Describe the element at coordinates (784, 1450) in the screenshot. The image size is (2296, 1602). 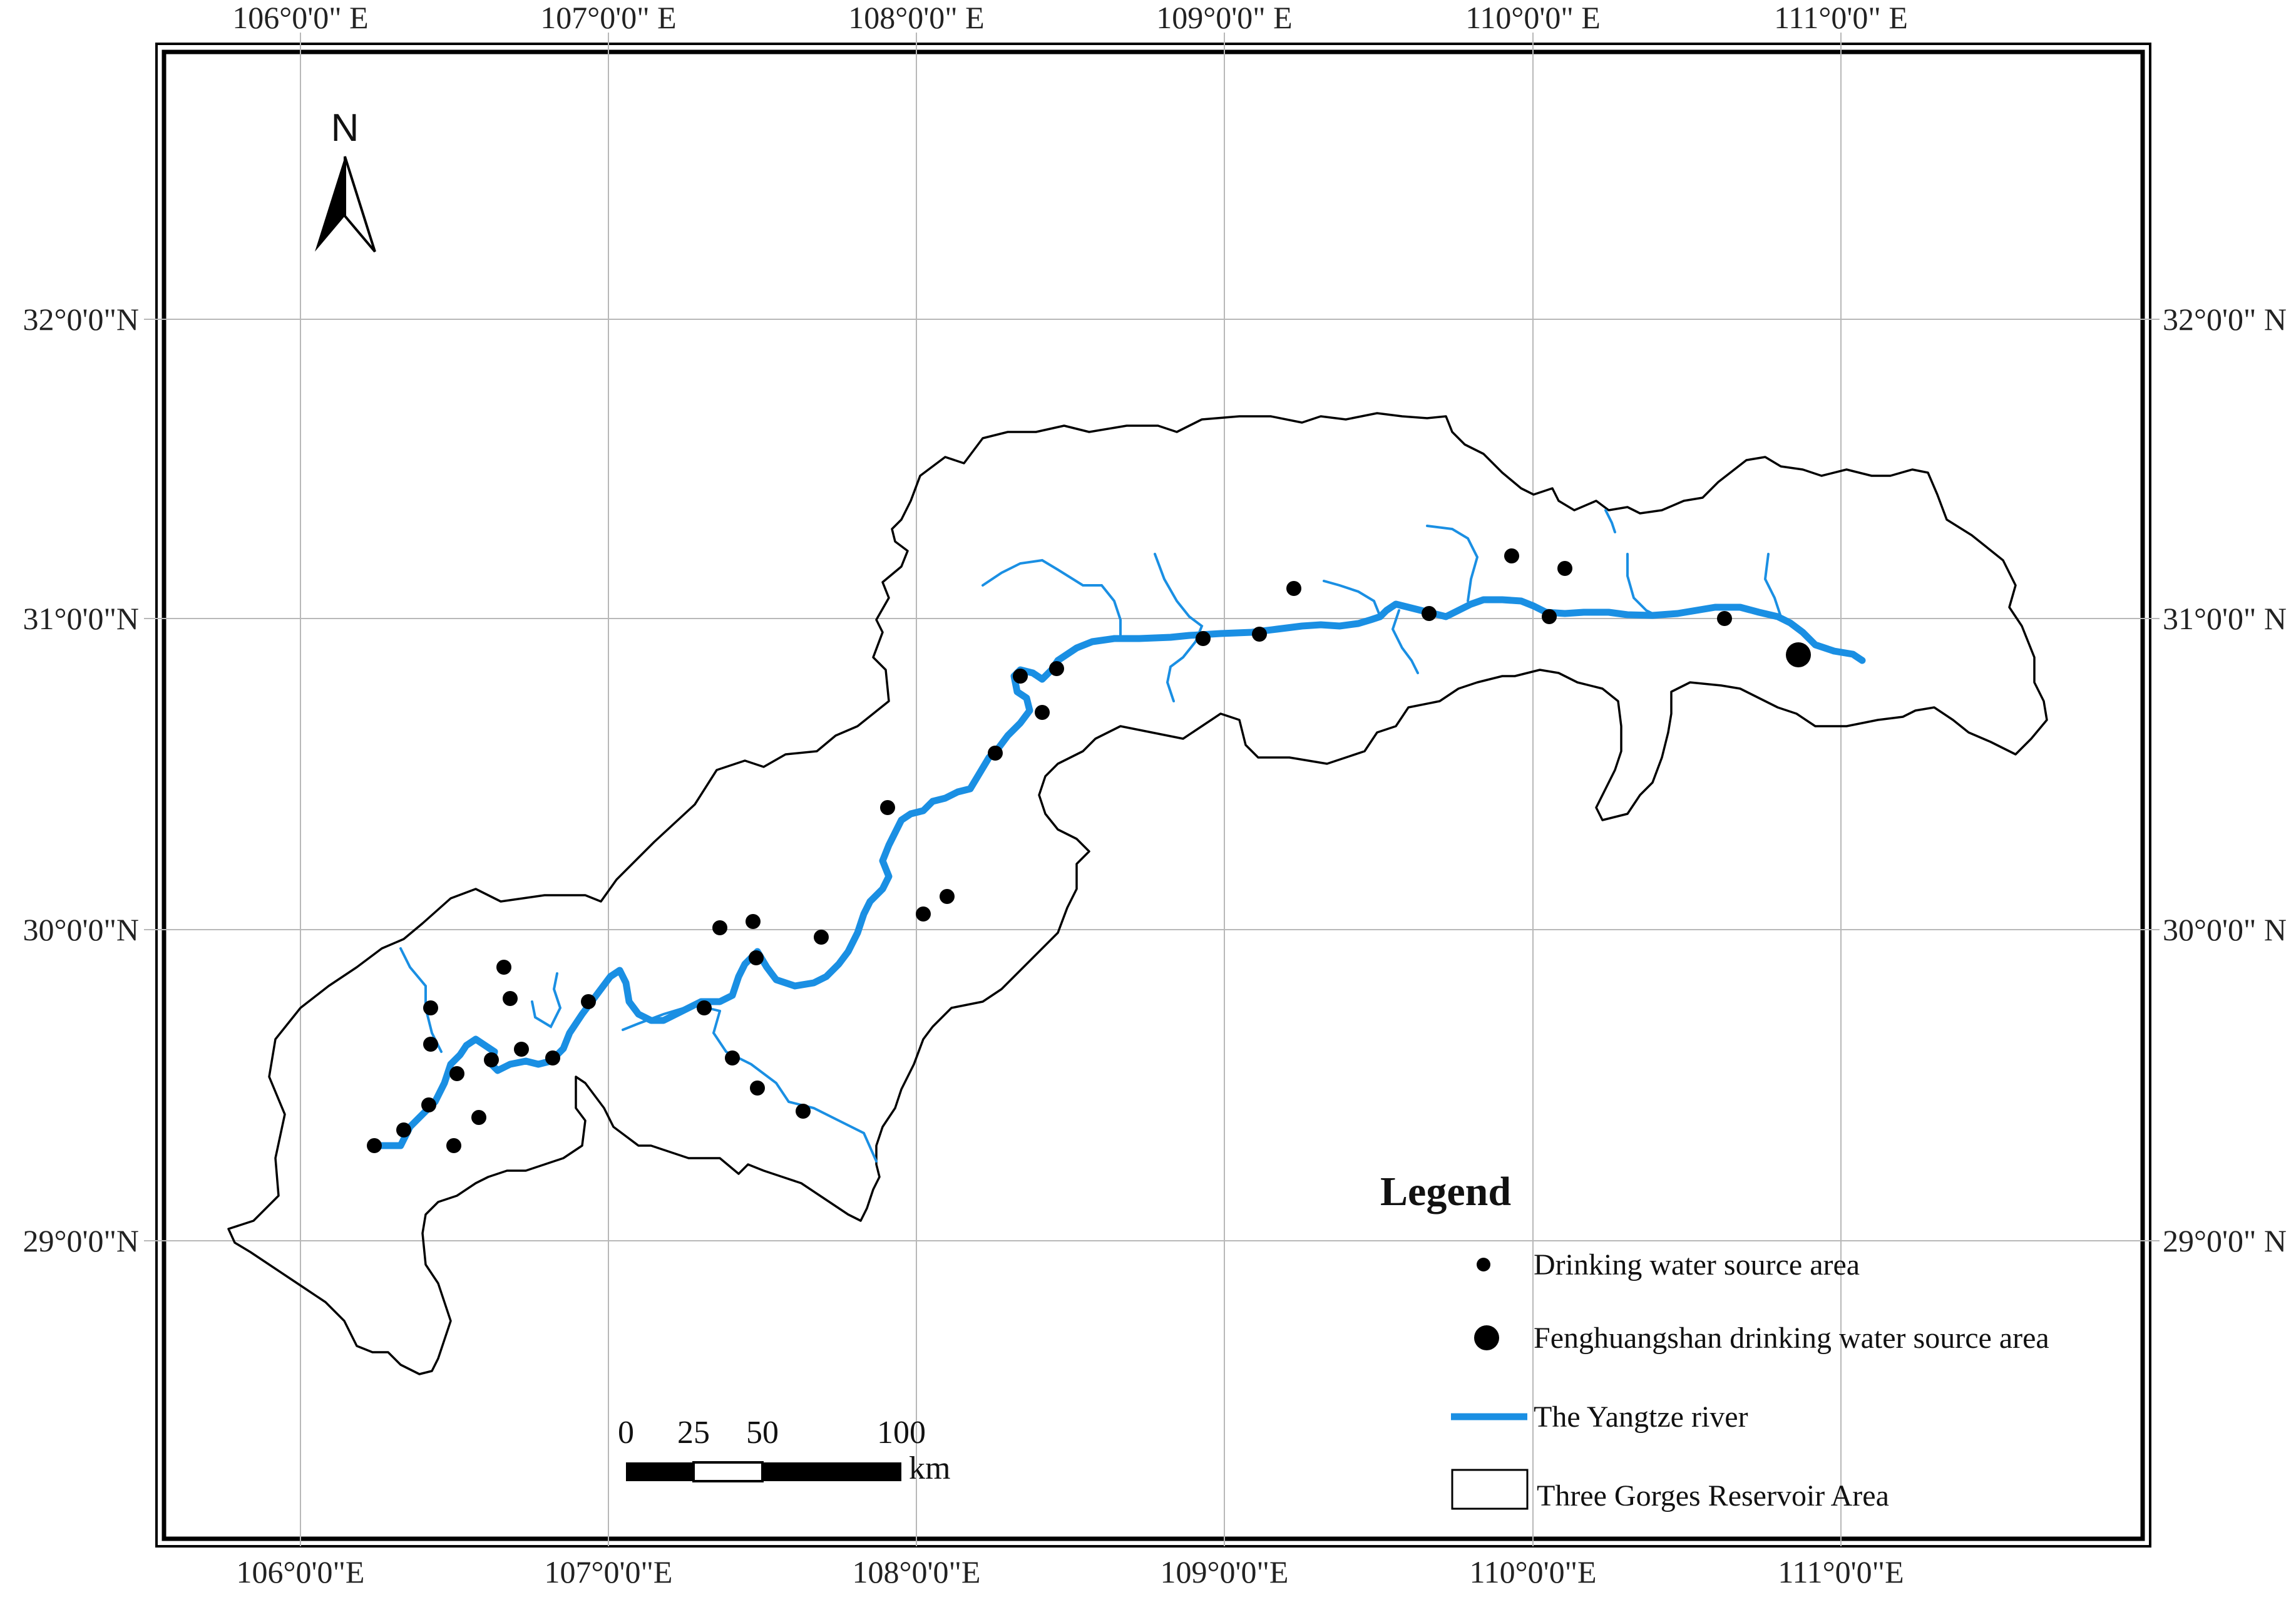
I see `scale-bar: 0 25 50 100 km` at that location.